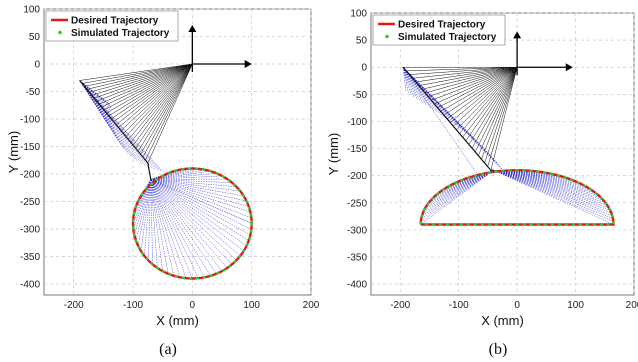  Describe the element at coordinates (30, 147) in the screenshot. I see `y-tick-label: -150` at that location.